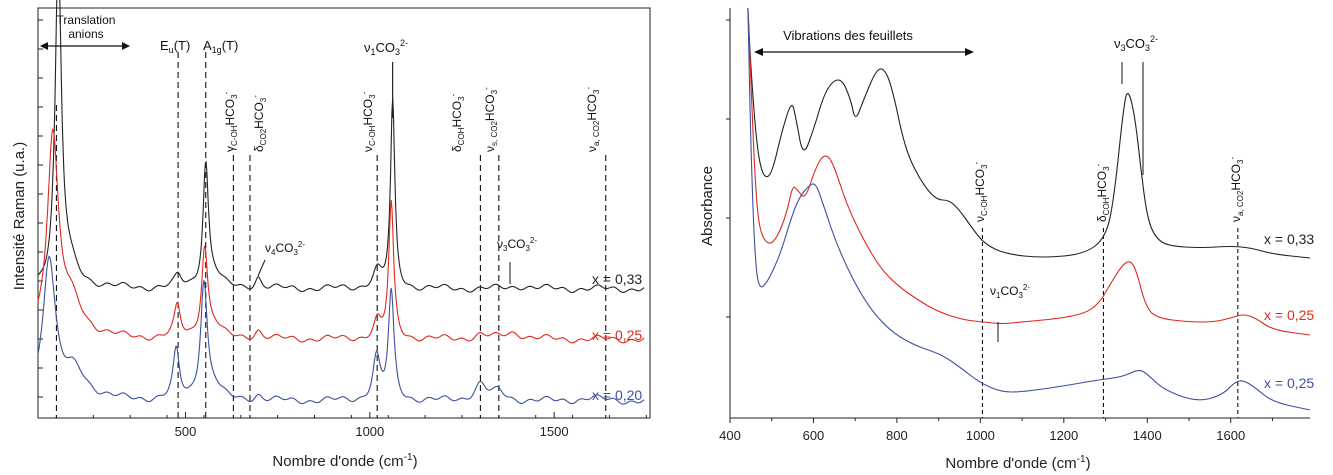  Describe the element at coordinates (980, 191) in the screenshot. I see `ir-annotation-nu-coh: νC-OHHCO3-` at that location.